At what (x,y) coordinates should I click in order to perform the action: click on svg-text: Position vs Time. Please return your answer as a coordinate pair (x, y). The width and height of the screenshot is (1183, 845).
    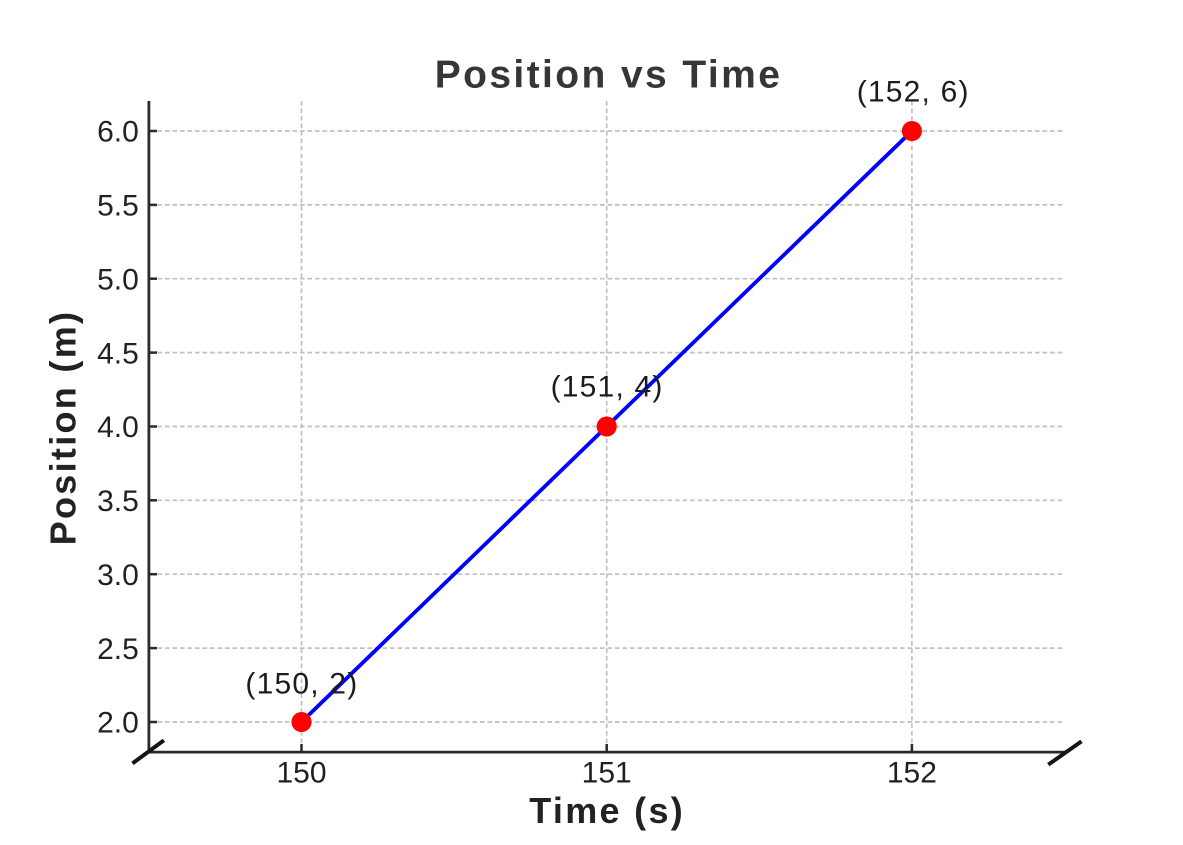
    Looking at the image, I should click on (609, 75).